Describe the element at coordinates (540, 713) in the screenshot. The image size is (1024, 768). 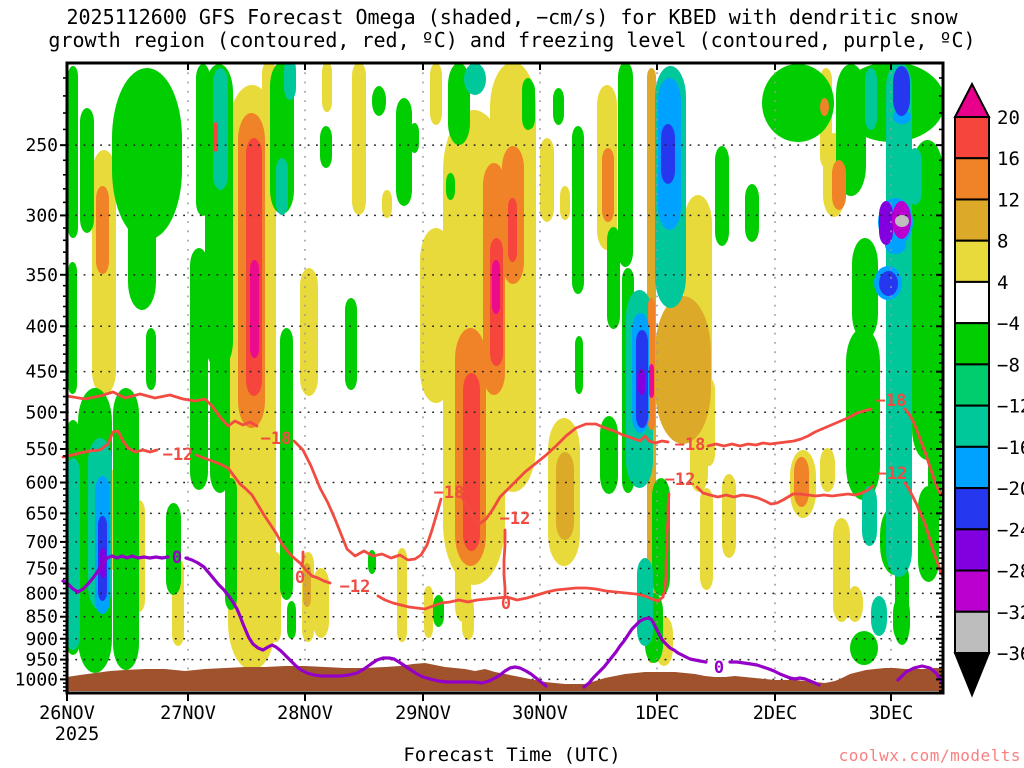
I see `x-axis-tick-label: 30NOV` at that location.